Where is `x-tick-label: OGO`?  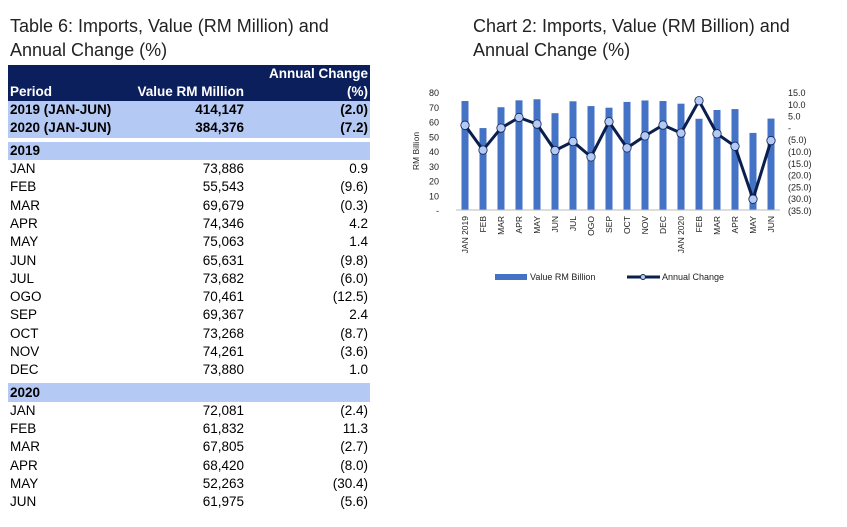 x-tick-label: OGO is located at coordinates (591, 226).